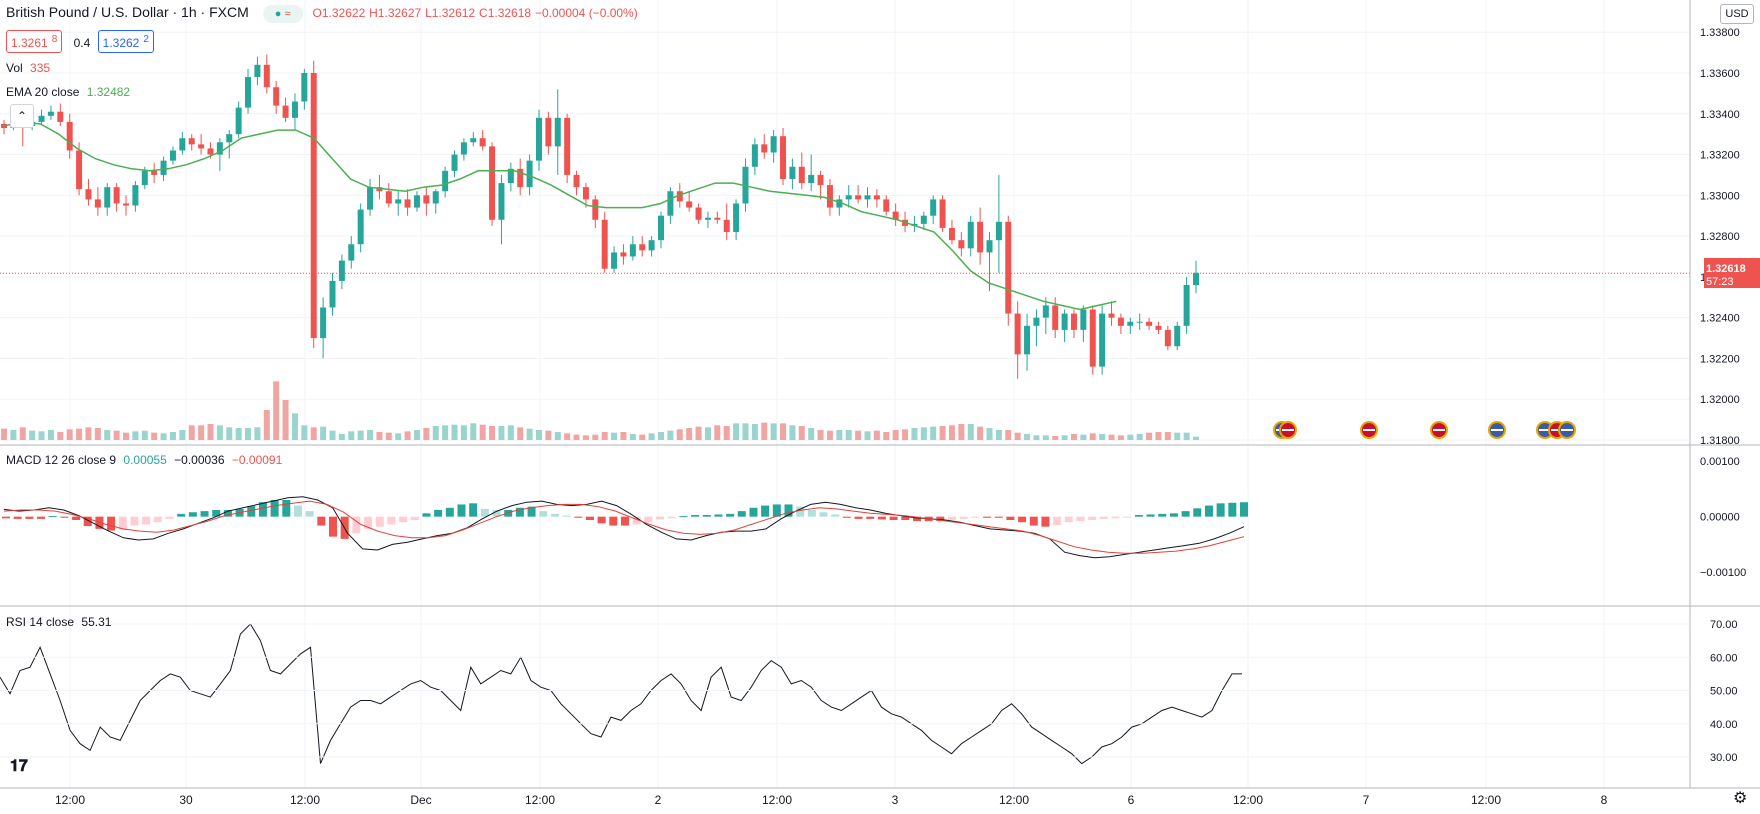  What do you see at coordinates (282, 14) in the screenshot?
I see `market-status-icon: ● ≈` at bounding box center [282, 14].